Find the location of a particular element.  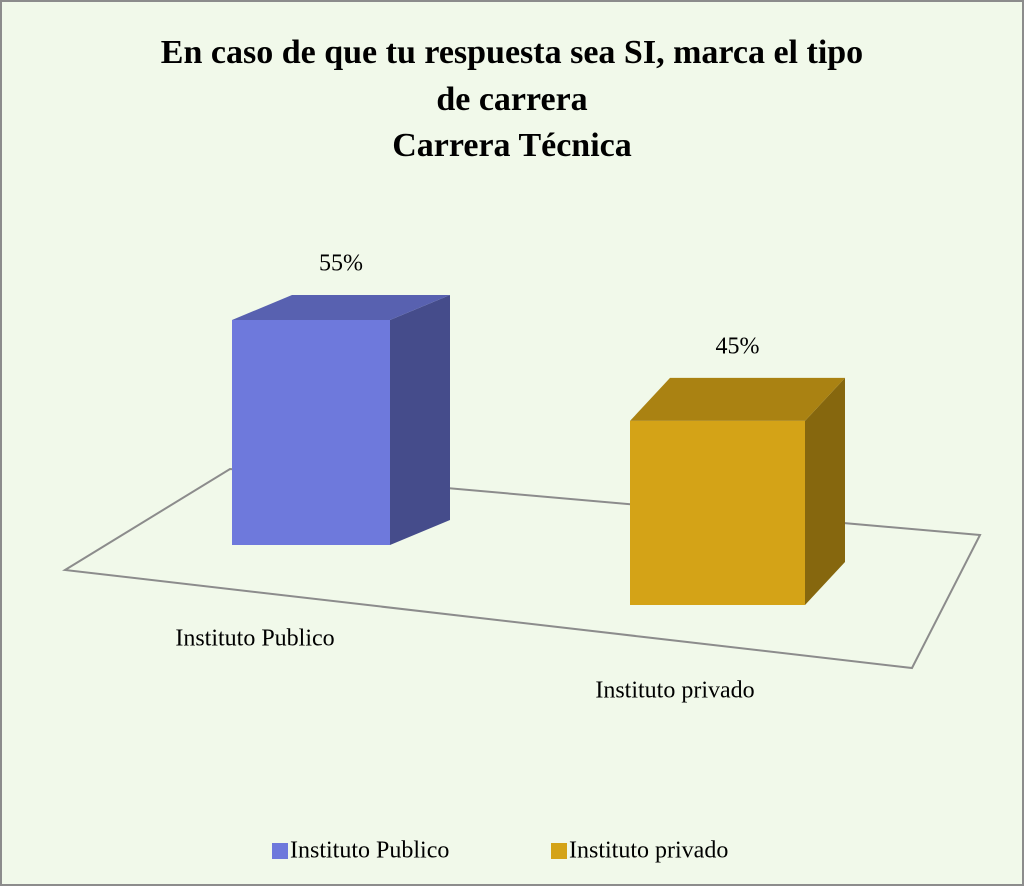

x-tick-label: Instituto privado is located at coordinates (674, 691).